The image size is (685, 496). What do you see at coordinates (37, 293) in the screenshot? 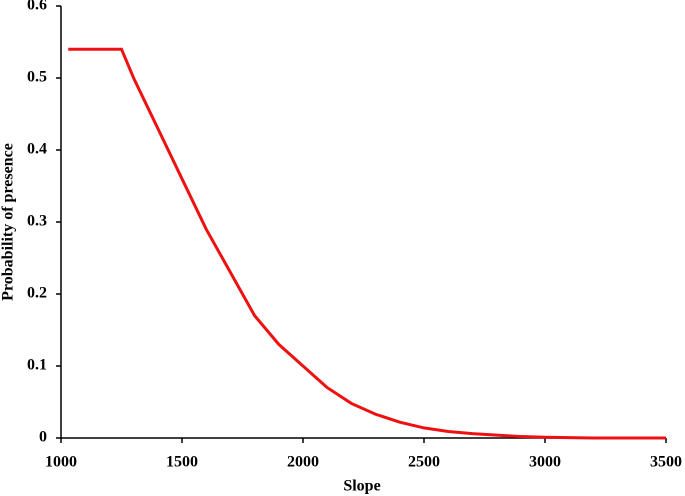
I see `y-tick-label: 0.2` at bounding box center [37, 293].